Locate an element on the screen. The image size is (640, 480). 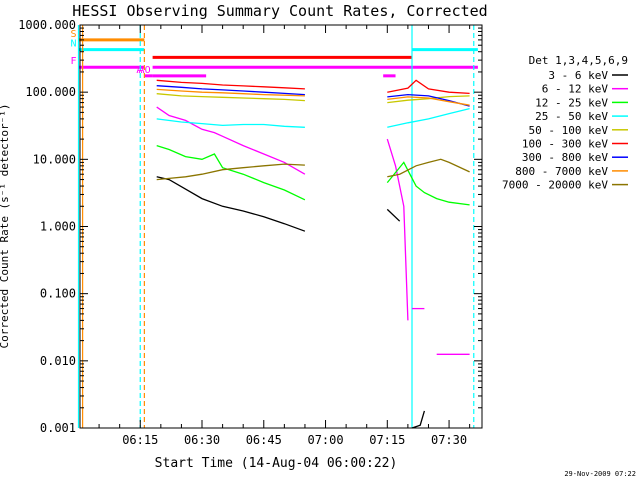
x-tick-label: 07:15 is located at coordinates (387, 440).